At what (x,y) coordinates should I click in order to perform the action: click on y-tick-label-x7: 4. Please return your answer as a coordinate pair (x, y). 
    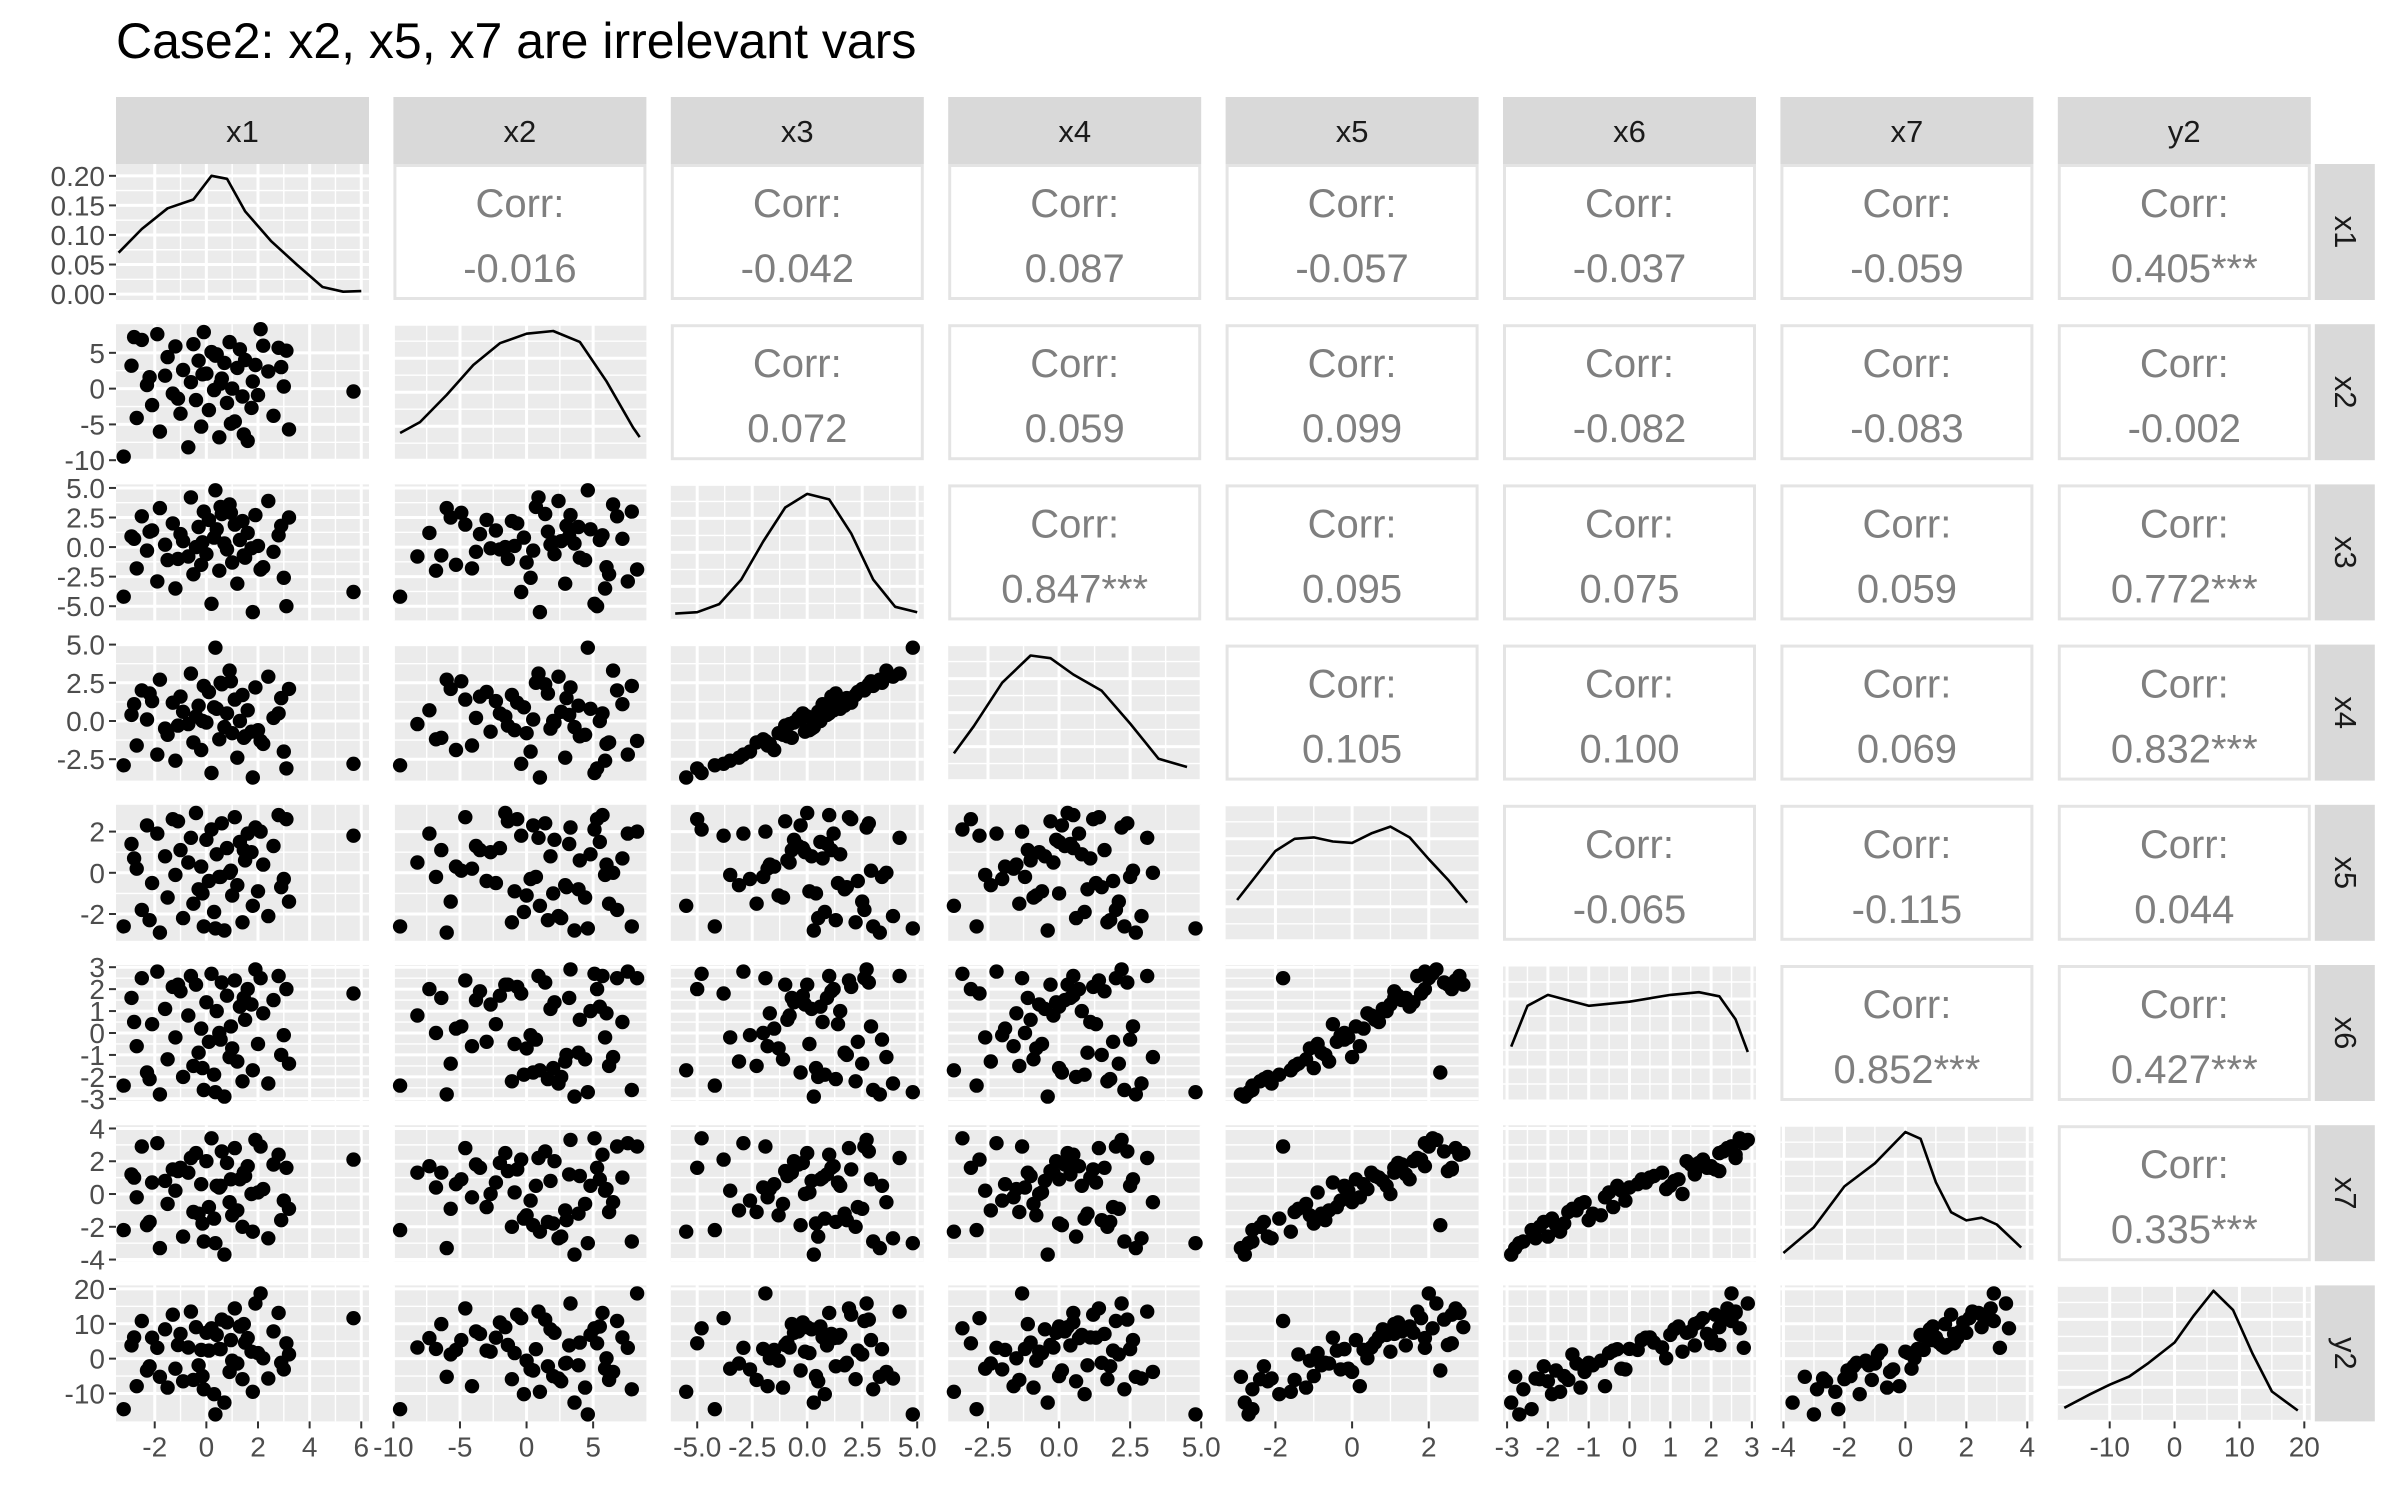
    Looking at the image, I should click on (97, 1128).